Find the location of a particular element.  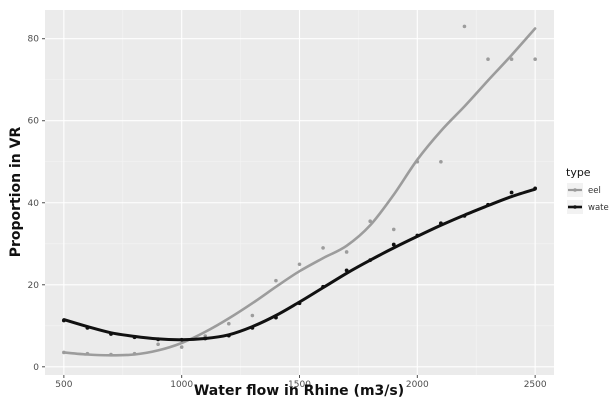

legend-label-eel: eel is located at coordinates (594, 191).